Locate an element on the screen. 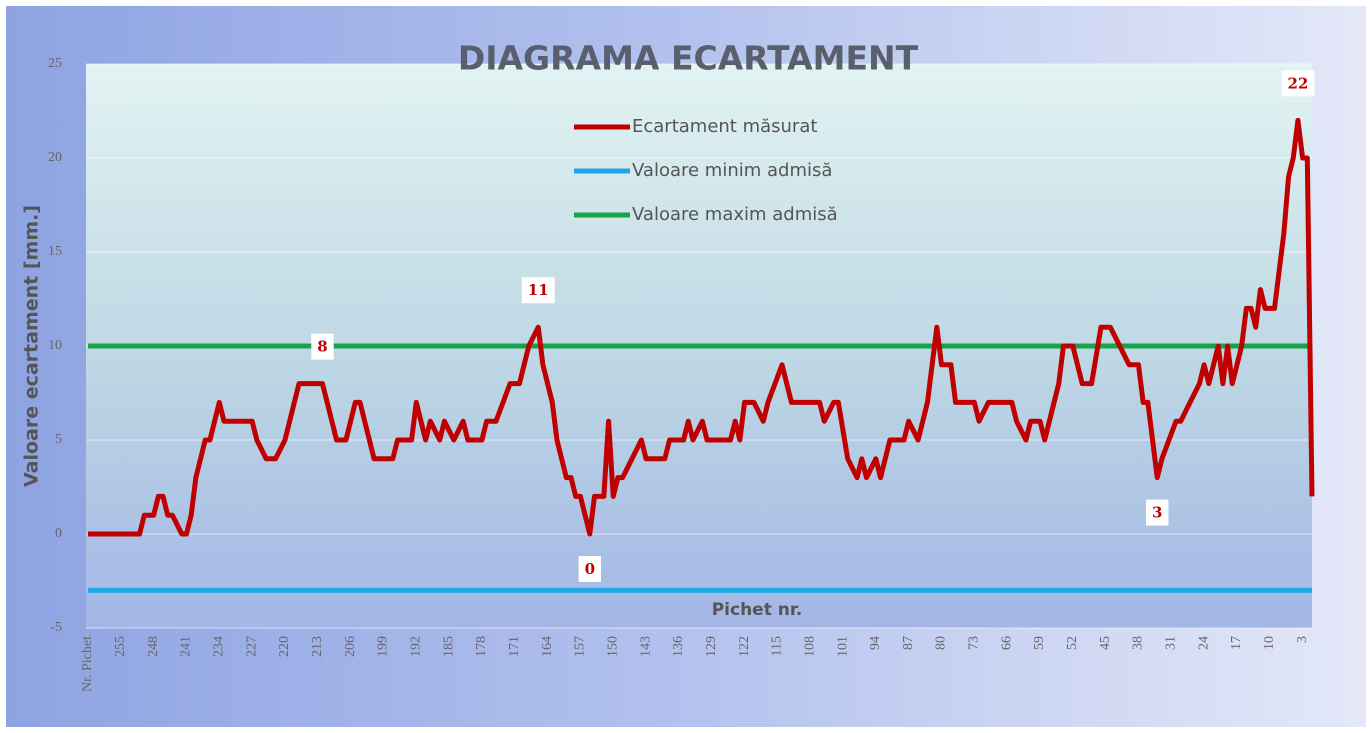  data-label: 22 is located at coordinates (1297, 83).